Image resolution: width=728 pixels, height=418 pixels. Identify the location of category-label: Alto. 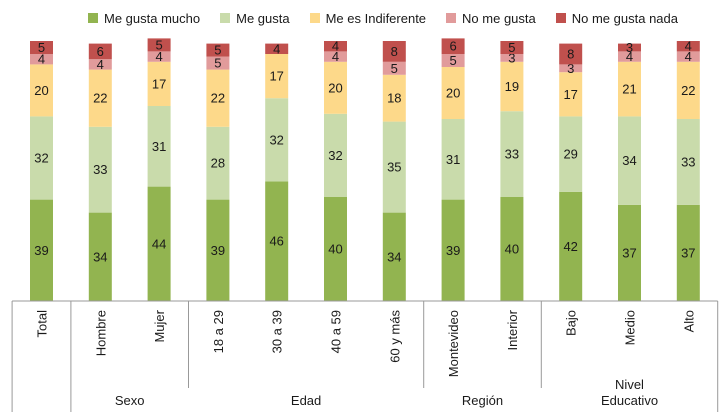
(688, 321).